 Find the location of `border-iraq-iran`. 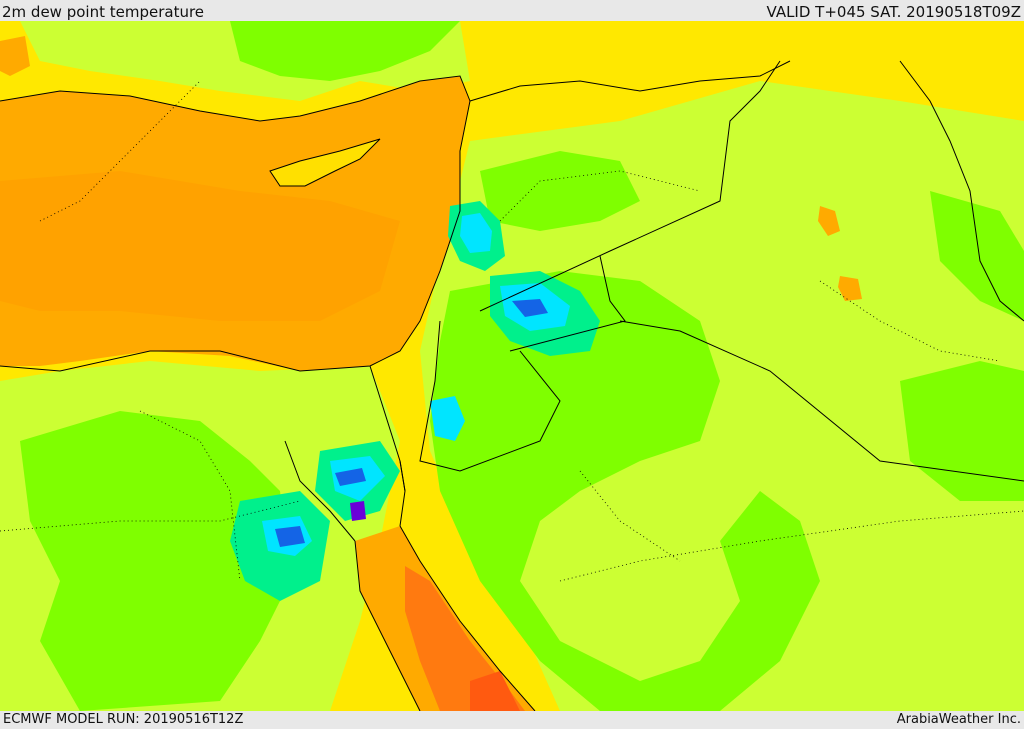

border-iraq-iran is located at coordinates (961, 191).